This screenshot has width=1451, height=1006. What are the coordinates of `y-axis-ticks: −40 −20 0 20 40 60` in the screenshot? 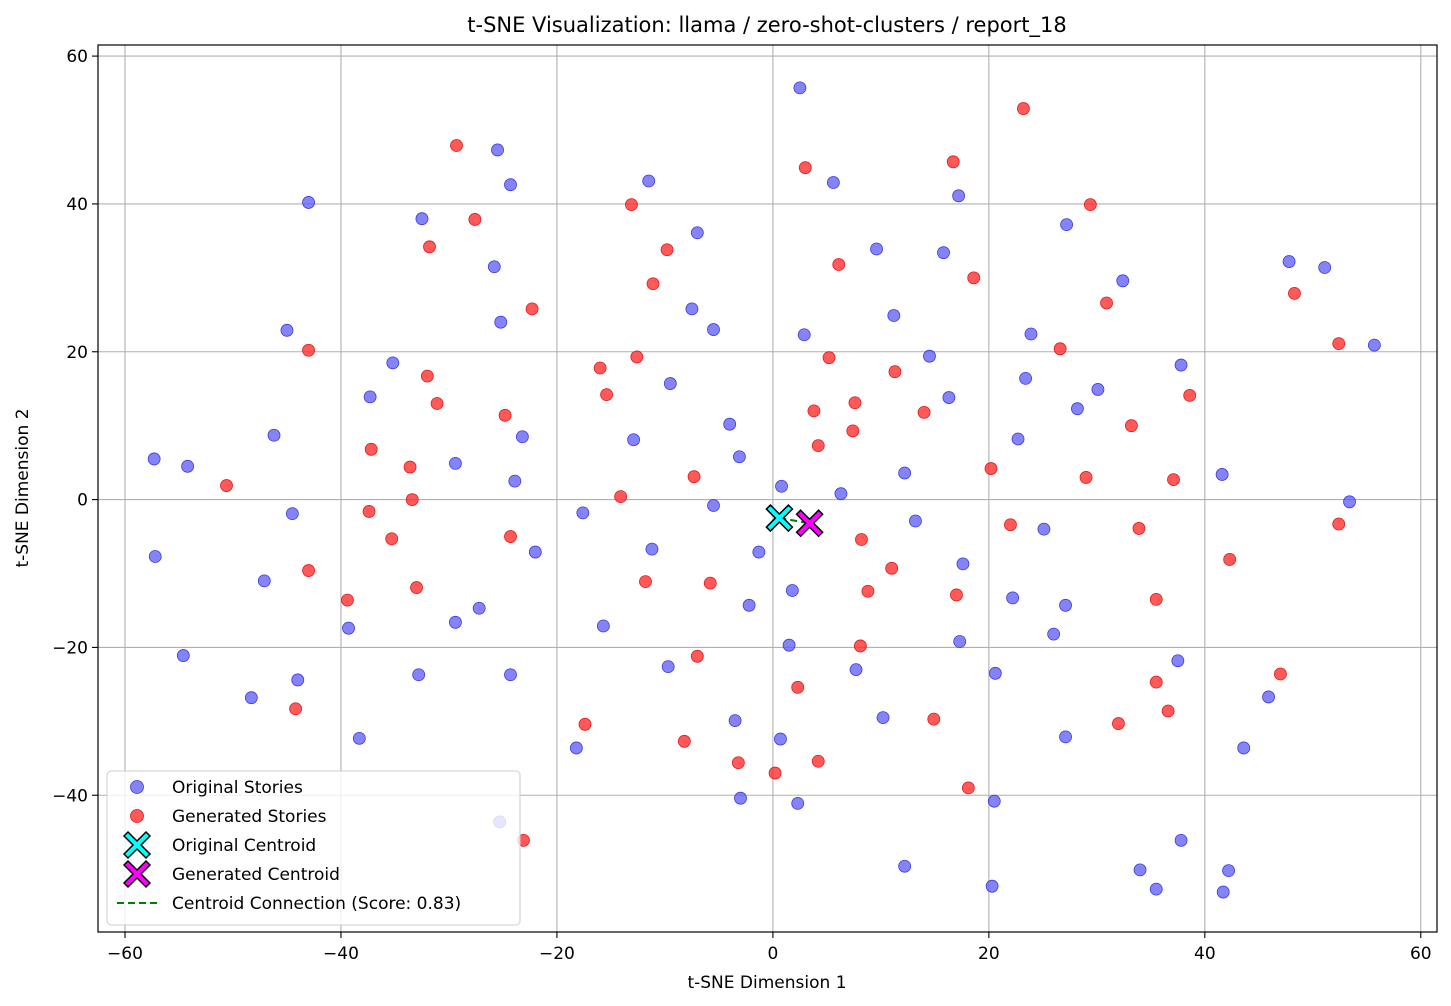 It's located at (75, 426).